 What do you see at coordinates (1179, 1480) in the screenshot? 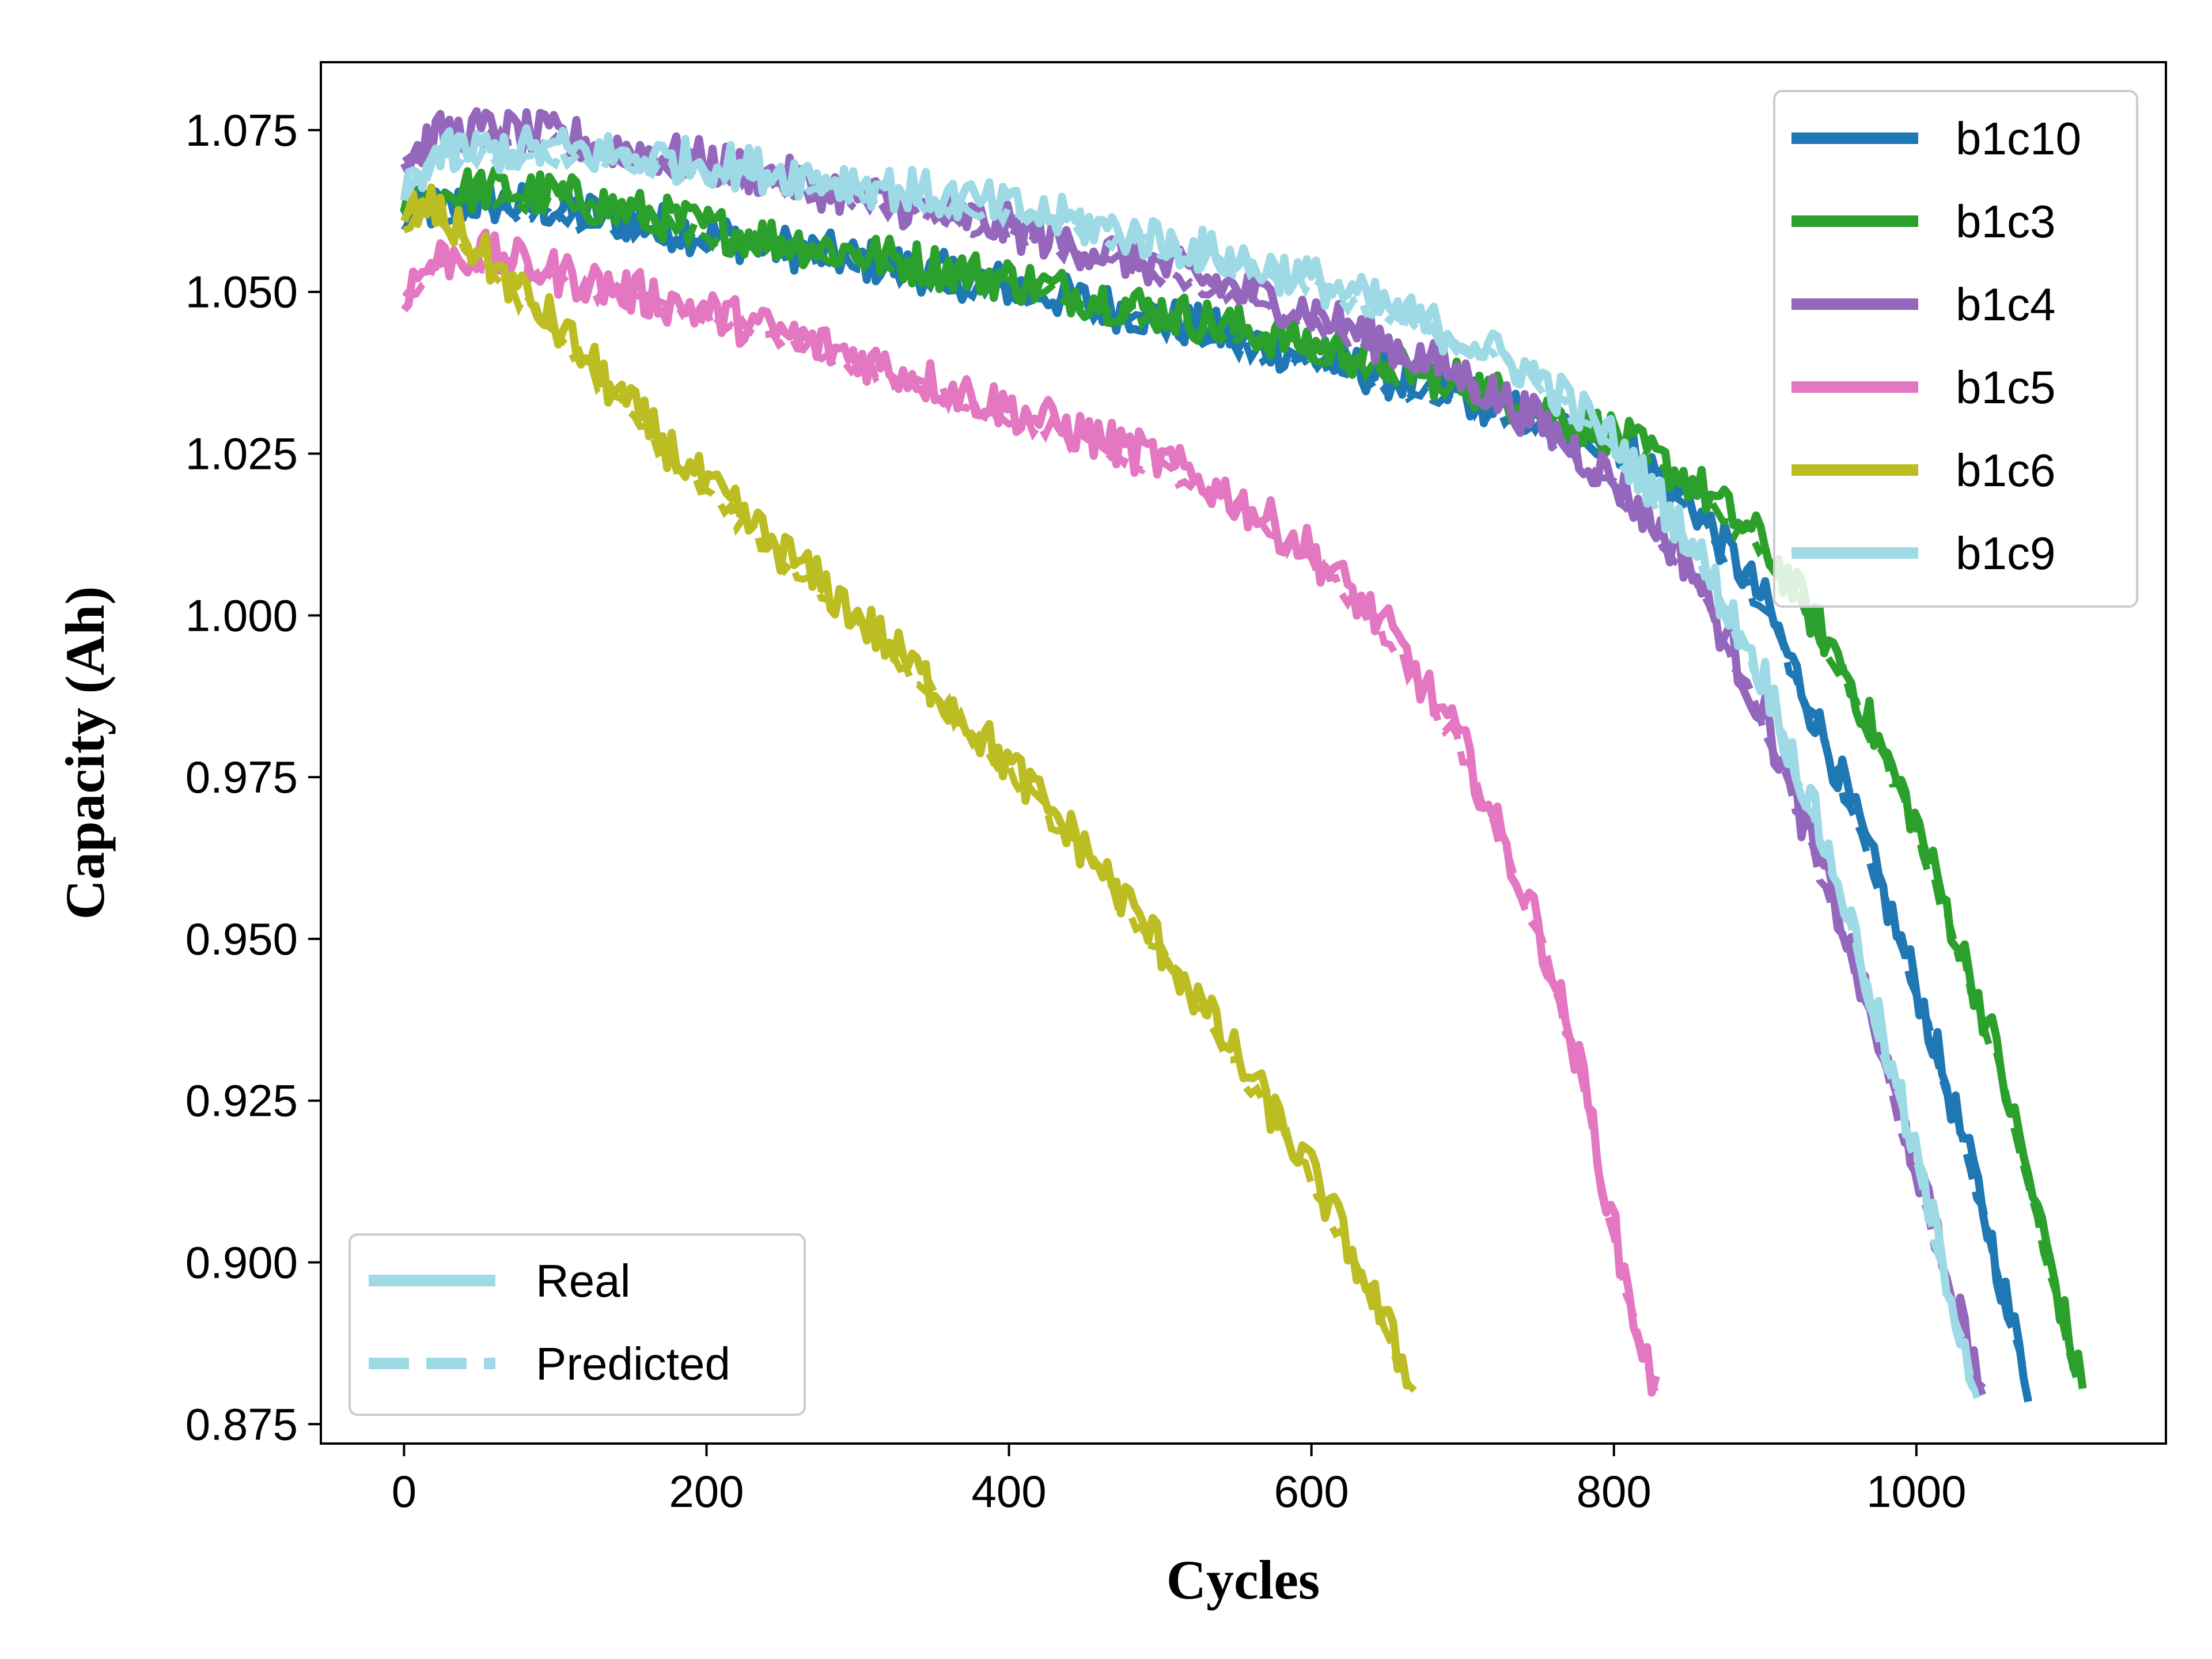
I see `x-axis: 0 200 400 600 800 1000` at bounding box center [1179, 1480].